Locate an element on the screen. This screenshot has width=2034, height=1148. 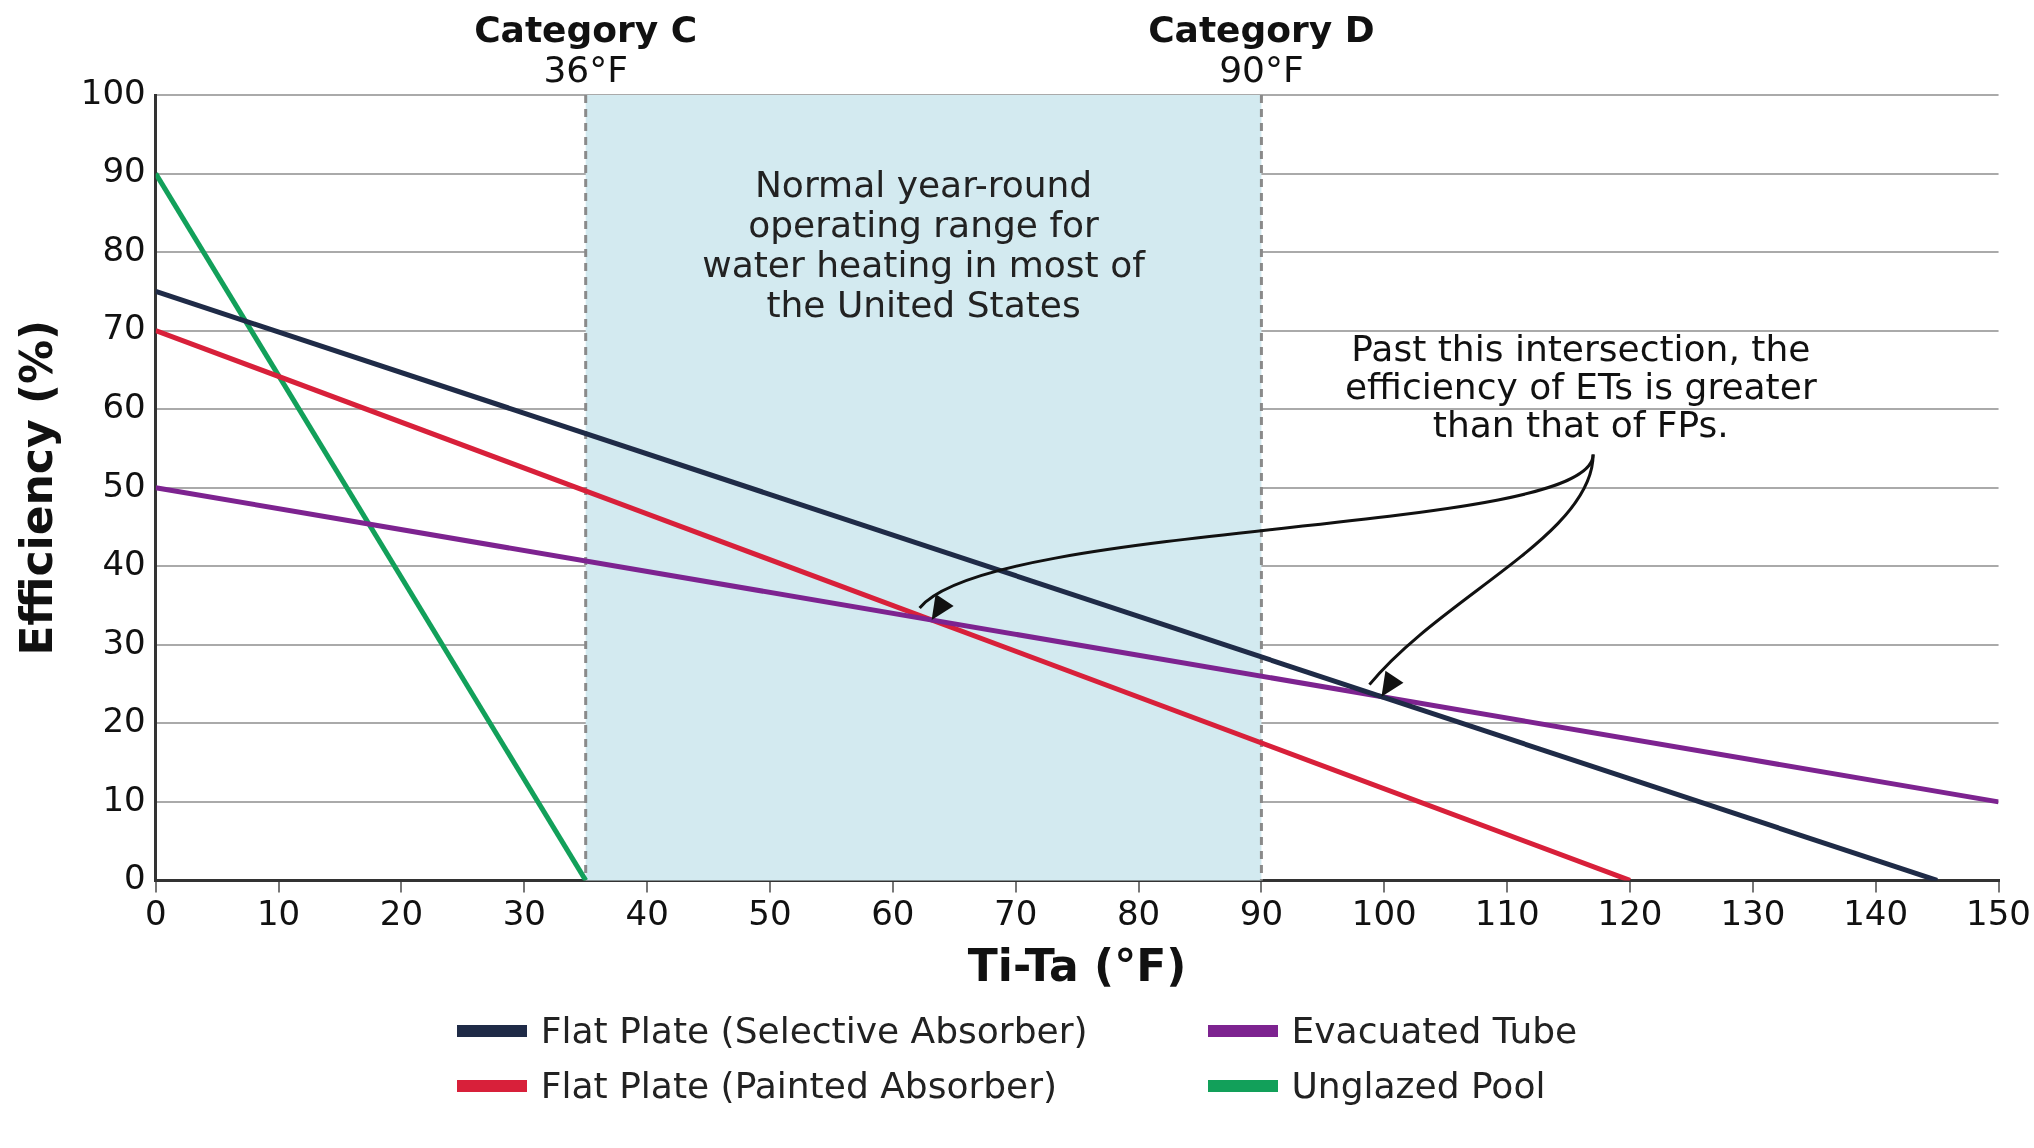
x-tick-label: 40 is located at coordinates (647, 912).